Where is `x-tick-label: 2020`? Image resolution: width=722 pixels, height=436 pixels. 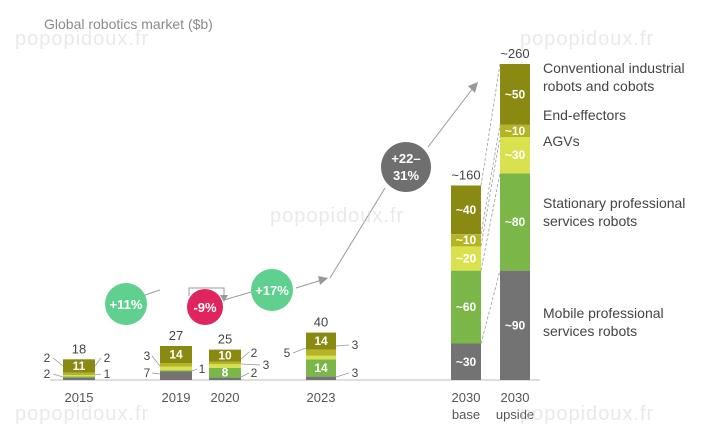 x-tick-label: 2020 is located at coordinates (225, 397).